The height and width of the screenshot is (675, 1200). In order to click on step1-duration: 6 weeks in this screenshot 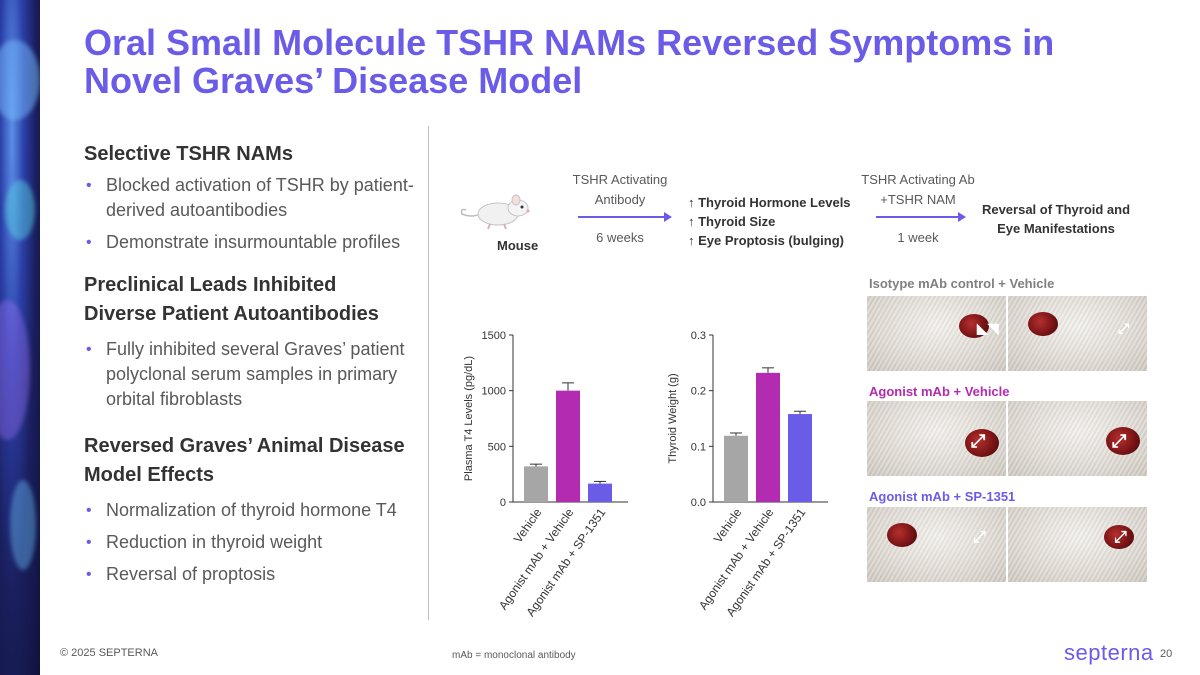, I will do `click(620, 237)`.